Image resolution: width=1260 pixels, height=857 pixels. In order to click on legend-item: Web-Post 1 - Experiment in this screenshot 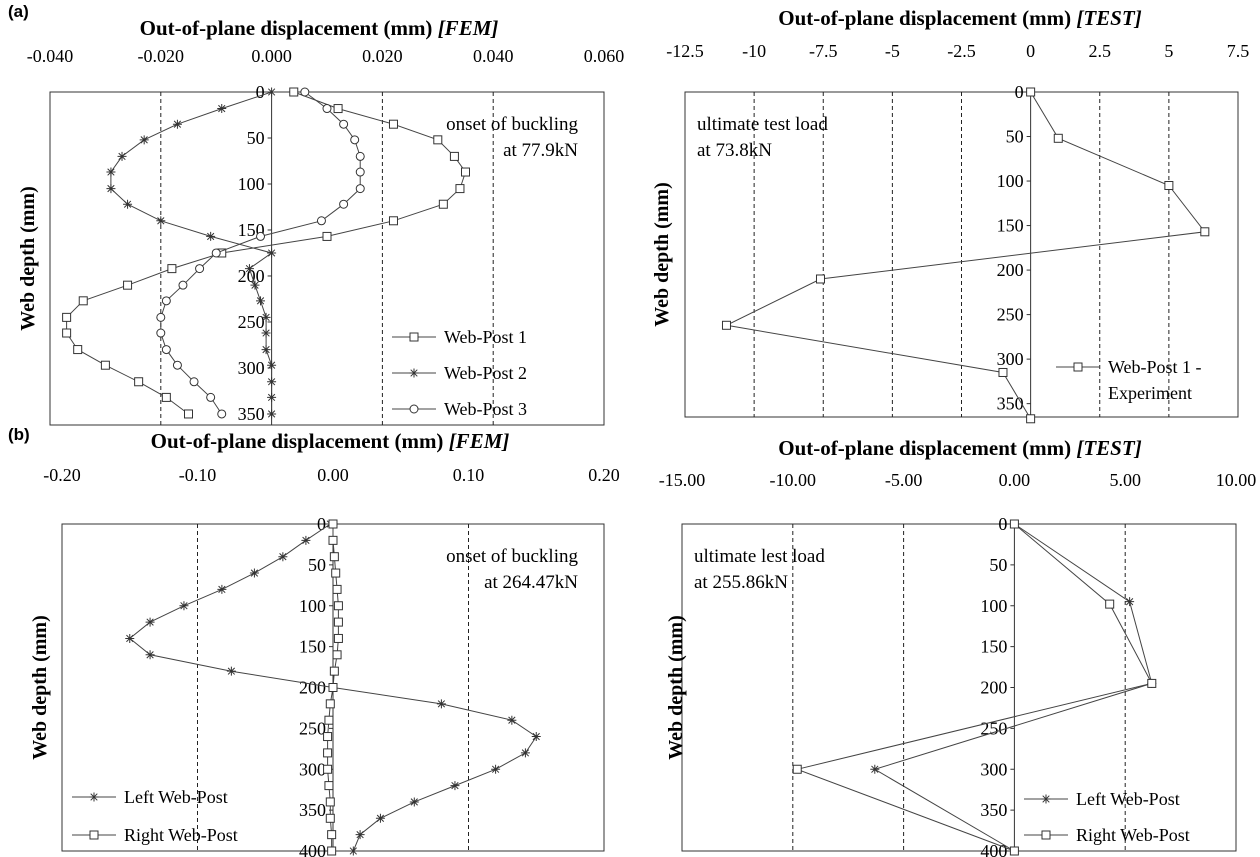, I will do `click(1129, 380)`.